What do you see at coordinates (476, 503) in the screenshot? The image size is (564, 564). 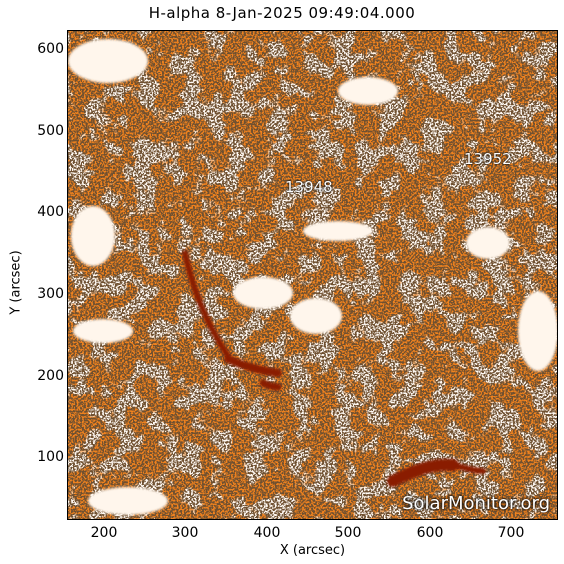 I see `solarmonitor-watermark: SolarMonitor.org` at bounding box center [476, 503].